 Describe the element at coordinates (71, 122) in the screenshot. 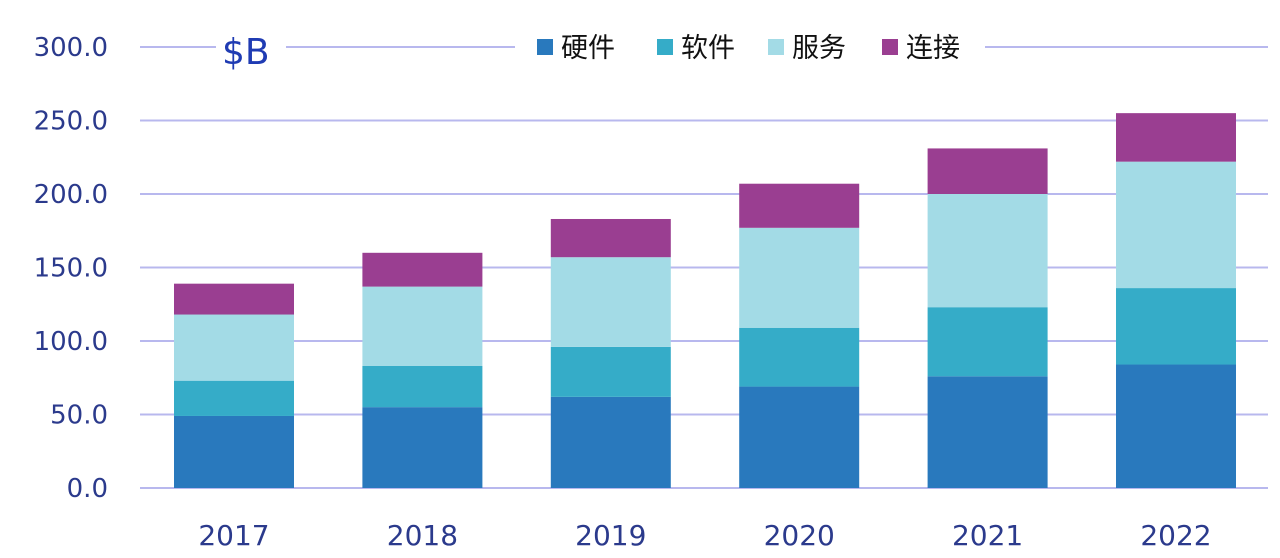

I see `y-tick-label: 250.0` at that location.